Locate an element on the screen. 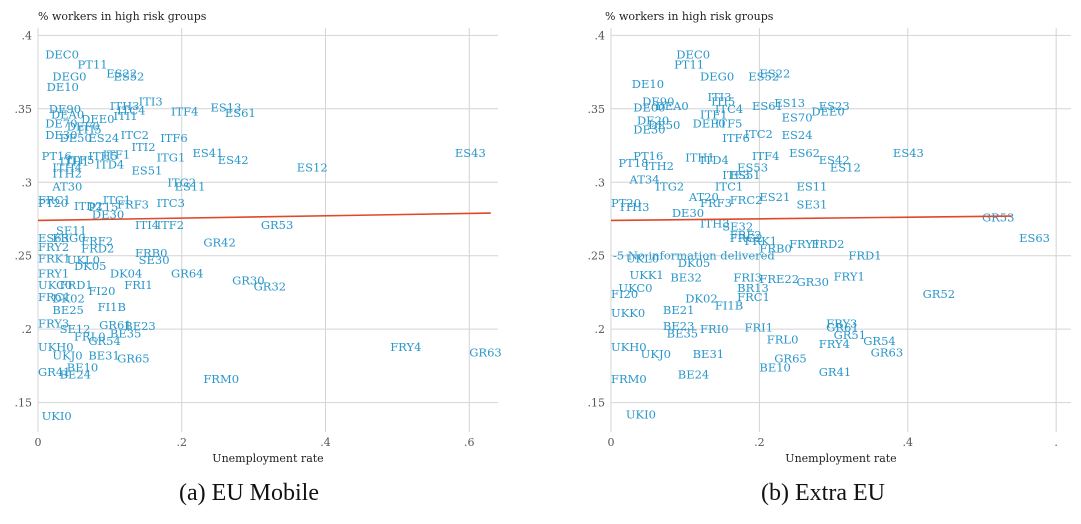 This screenshot has height=524, width=1081. point-label: FI1B is located at coordinates (112, 307).